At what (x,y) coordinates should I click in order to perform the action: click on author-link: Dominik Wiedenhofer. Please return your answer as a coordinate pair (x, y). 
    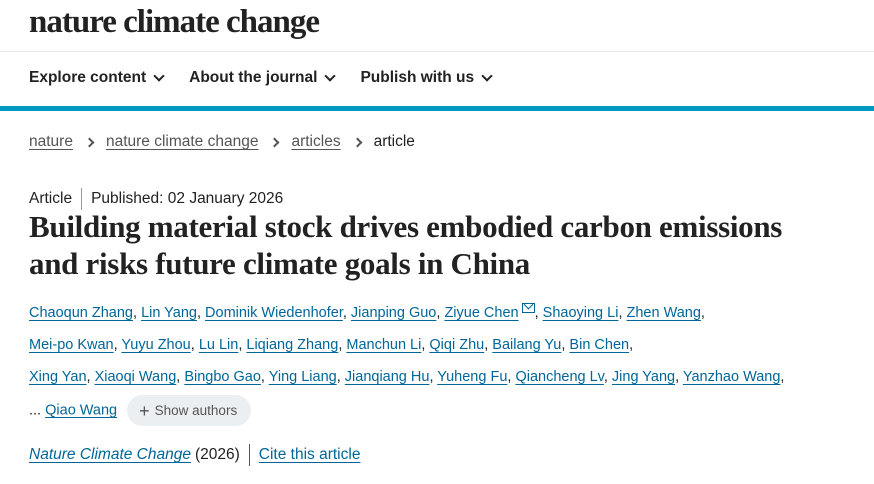
    Looking at the image, I should click on (274, 313).